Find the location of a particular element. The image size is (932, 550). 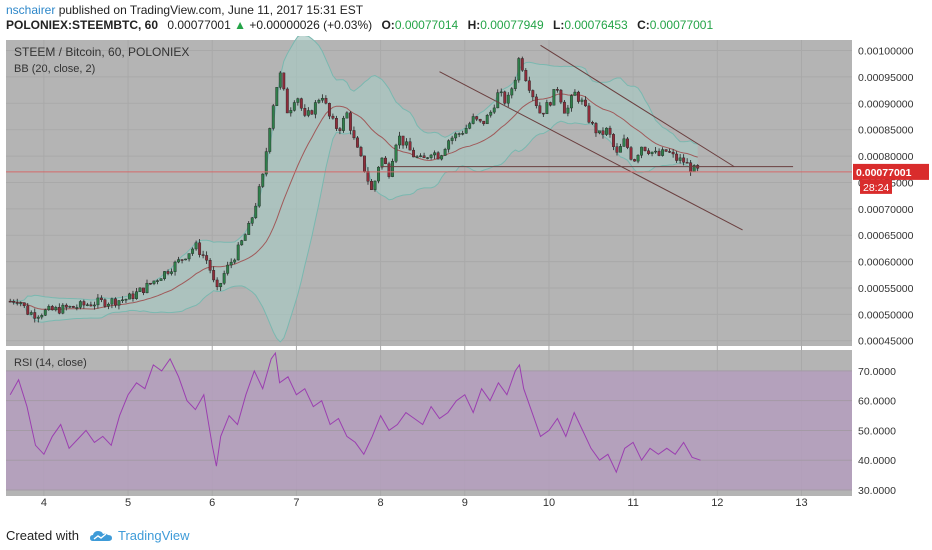

last-price: 0.00077001 is located at coordinates (199, 25).